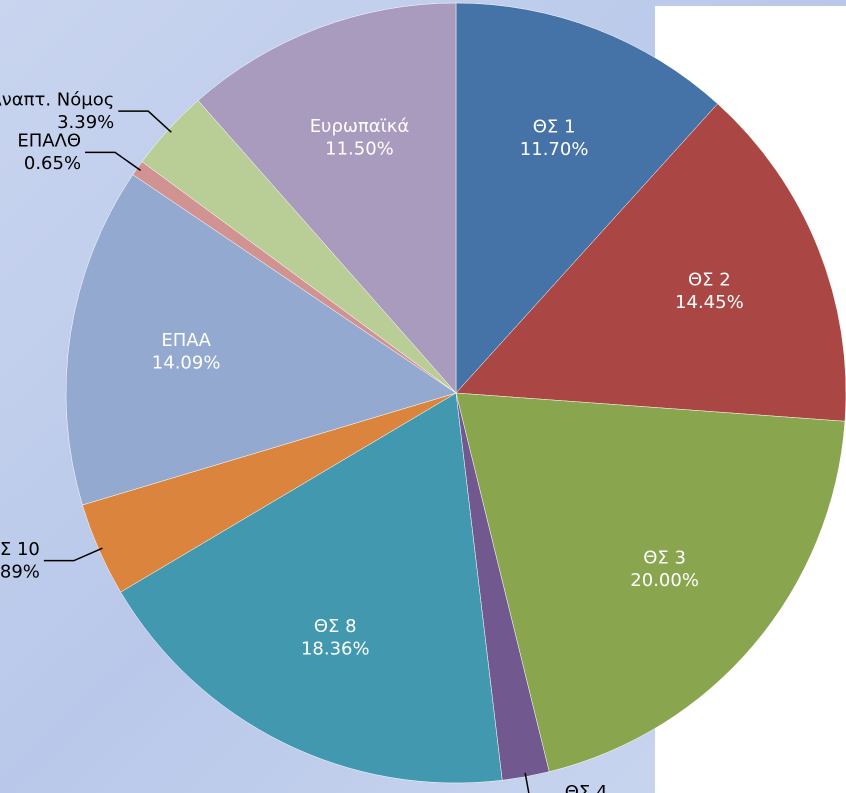 This screenshot has height=793, width=846. Describe the element at coordinates (335, 626) in the screenshot. I see `category-label: ΘΣ 8` at that location.